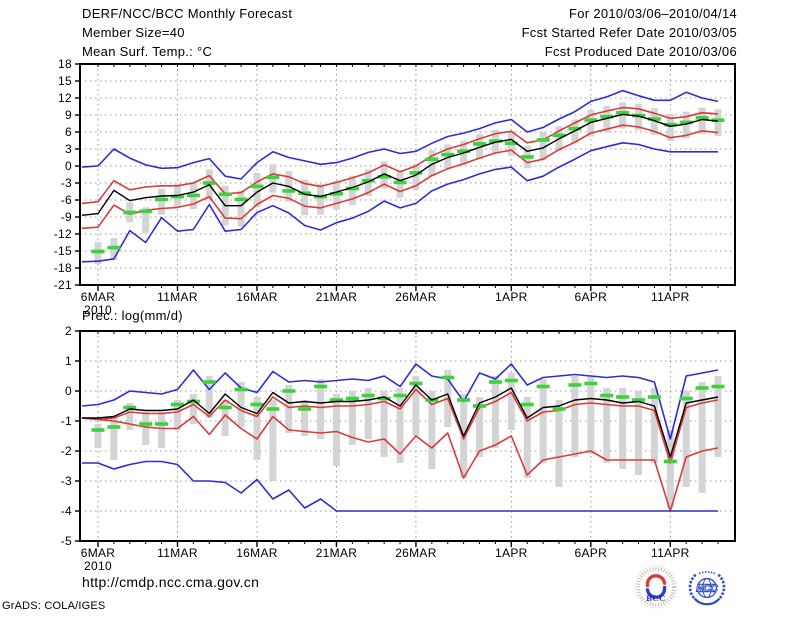  I want to click on ncc-logo-label: NCC, so click(707, 589).